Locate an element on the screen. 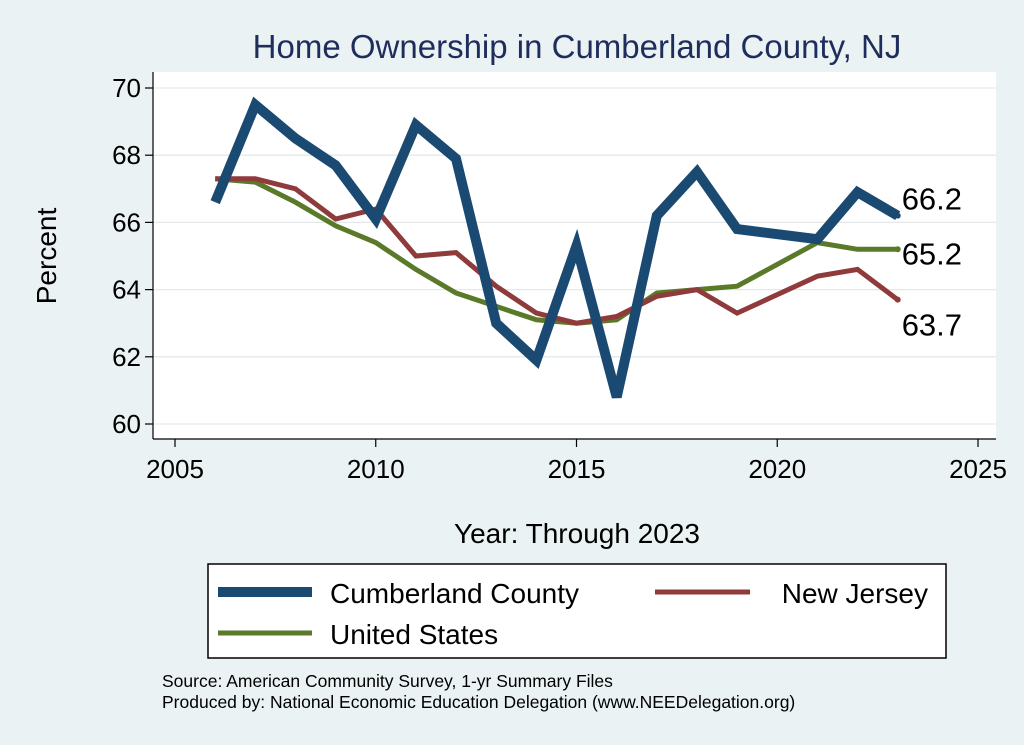  y-tick-label: 60 is located at coordinates (126, 424).